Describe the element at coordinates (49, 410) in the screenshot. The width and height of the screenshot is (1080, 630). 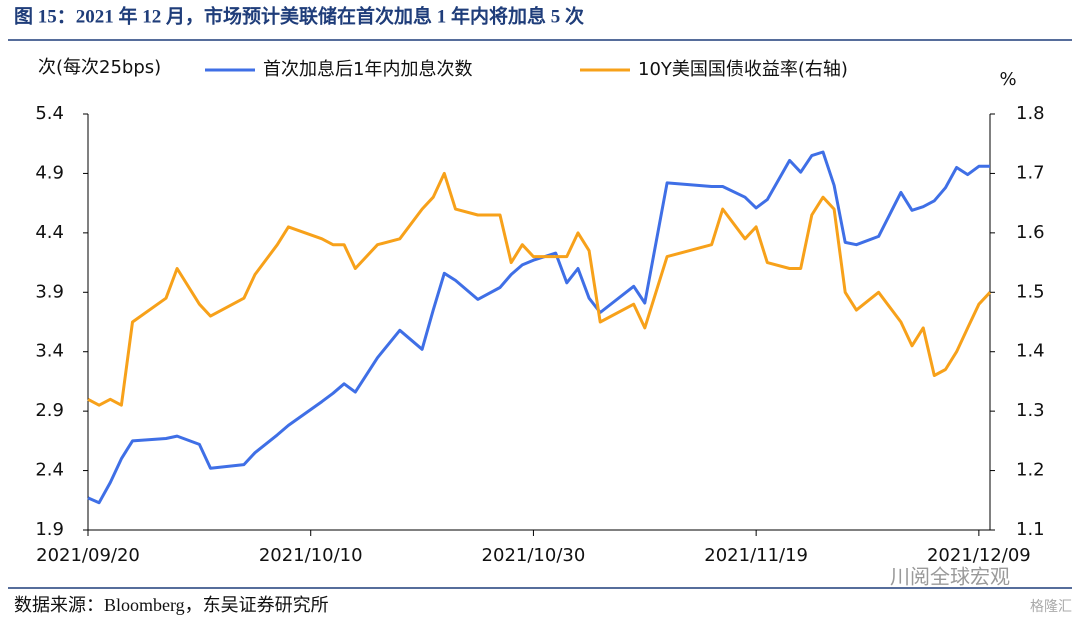
I see `y-tick-label: 2.9` at that location.